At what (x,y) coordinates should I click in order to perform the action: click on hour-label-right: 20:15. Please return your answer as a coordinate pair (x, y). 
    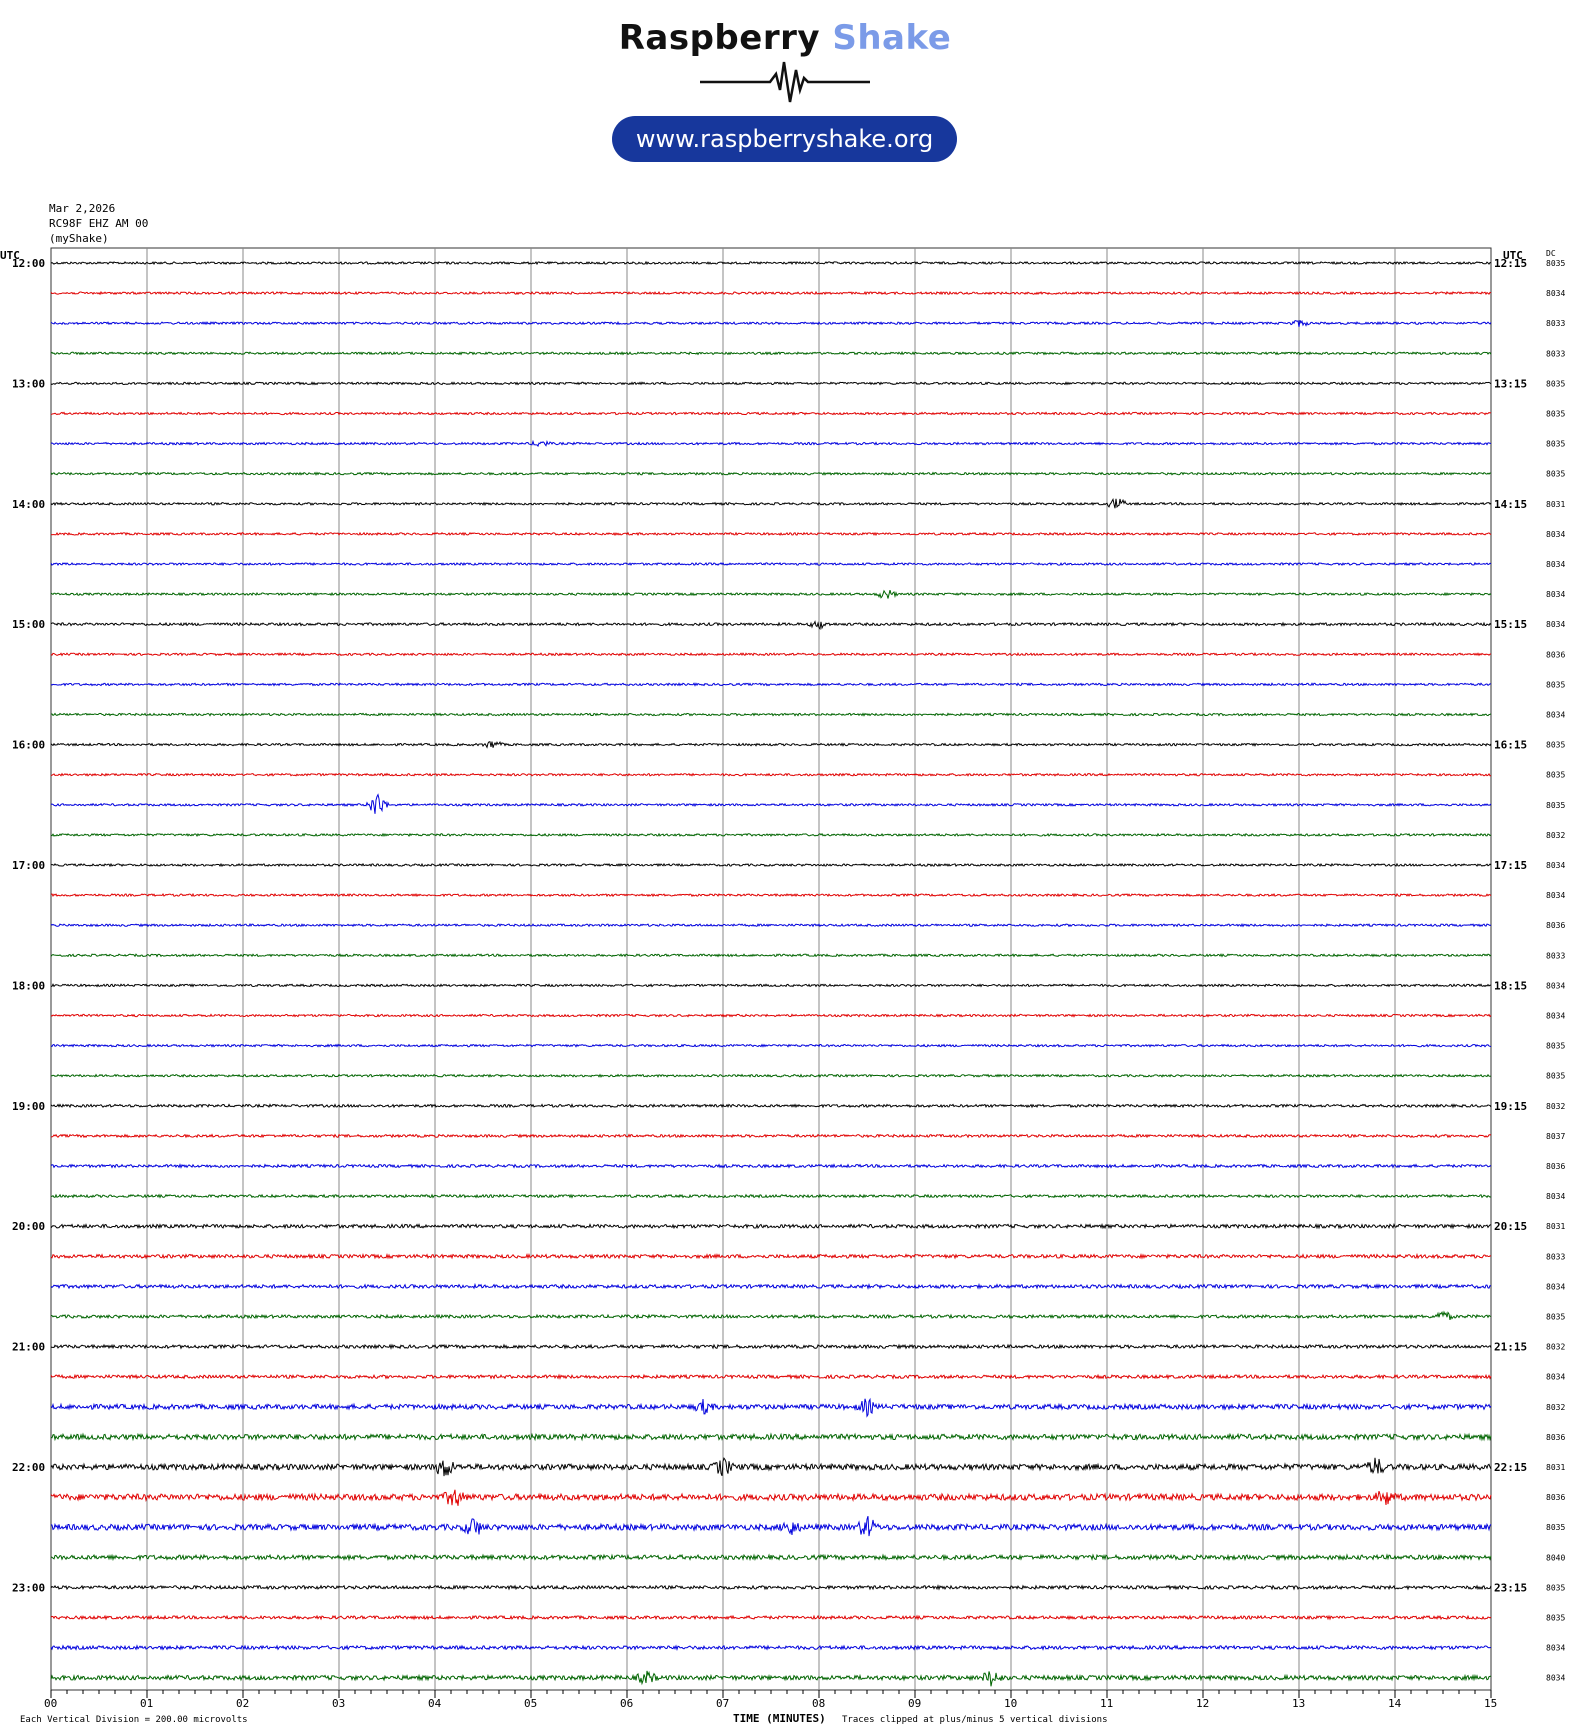
    Looking at the image, I should click on (1510, 1226).